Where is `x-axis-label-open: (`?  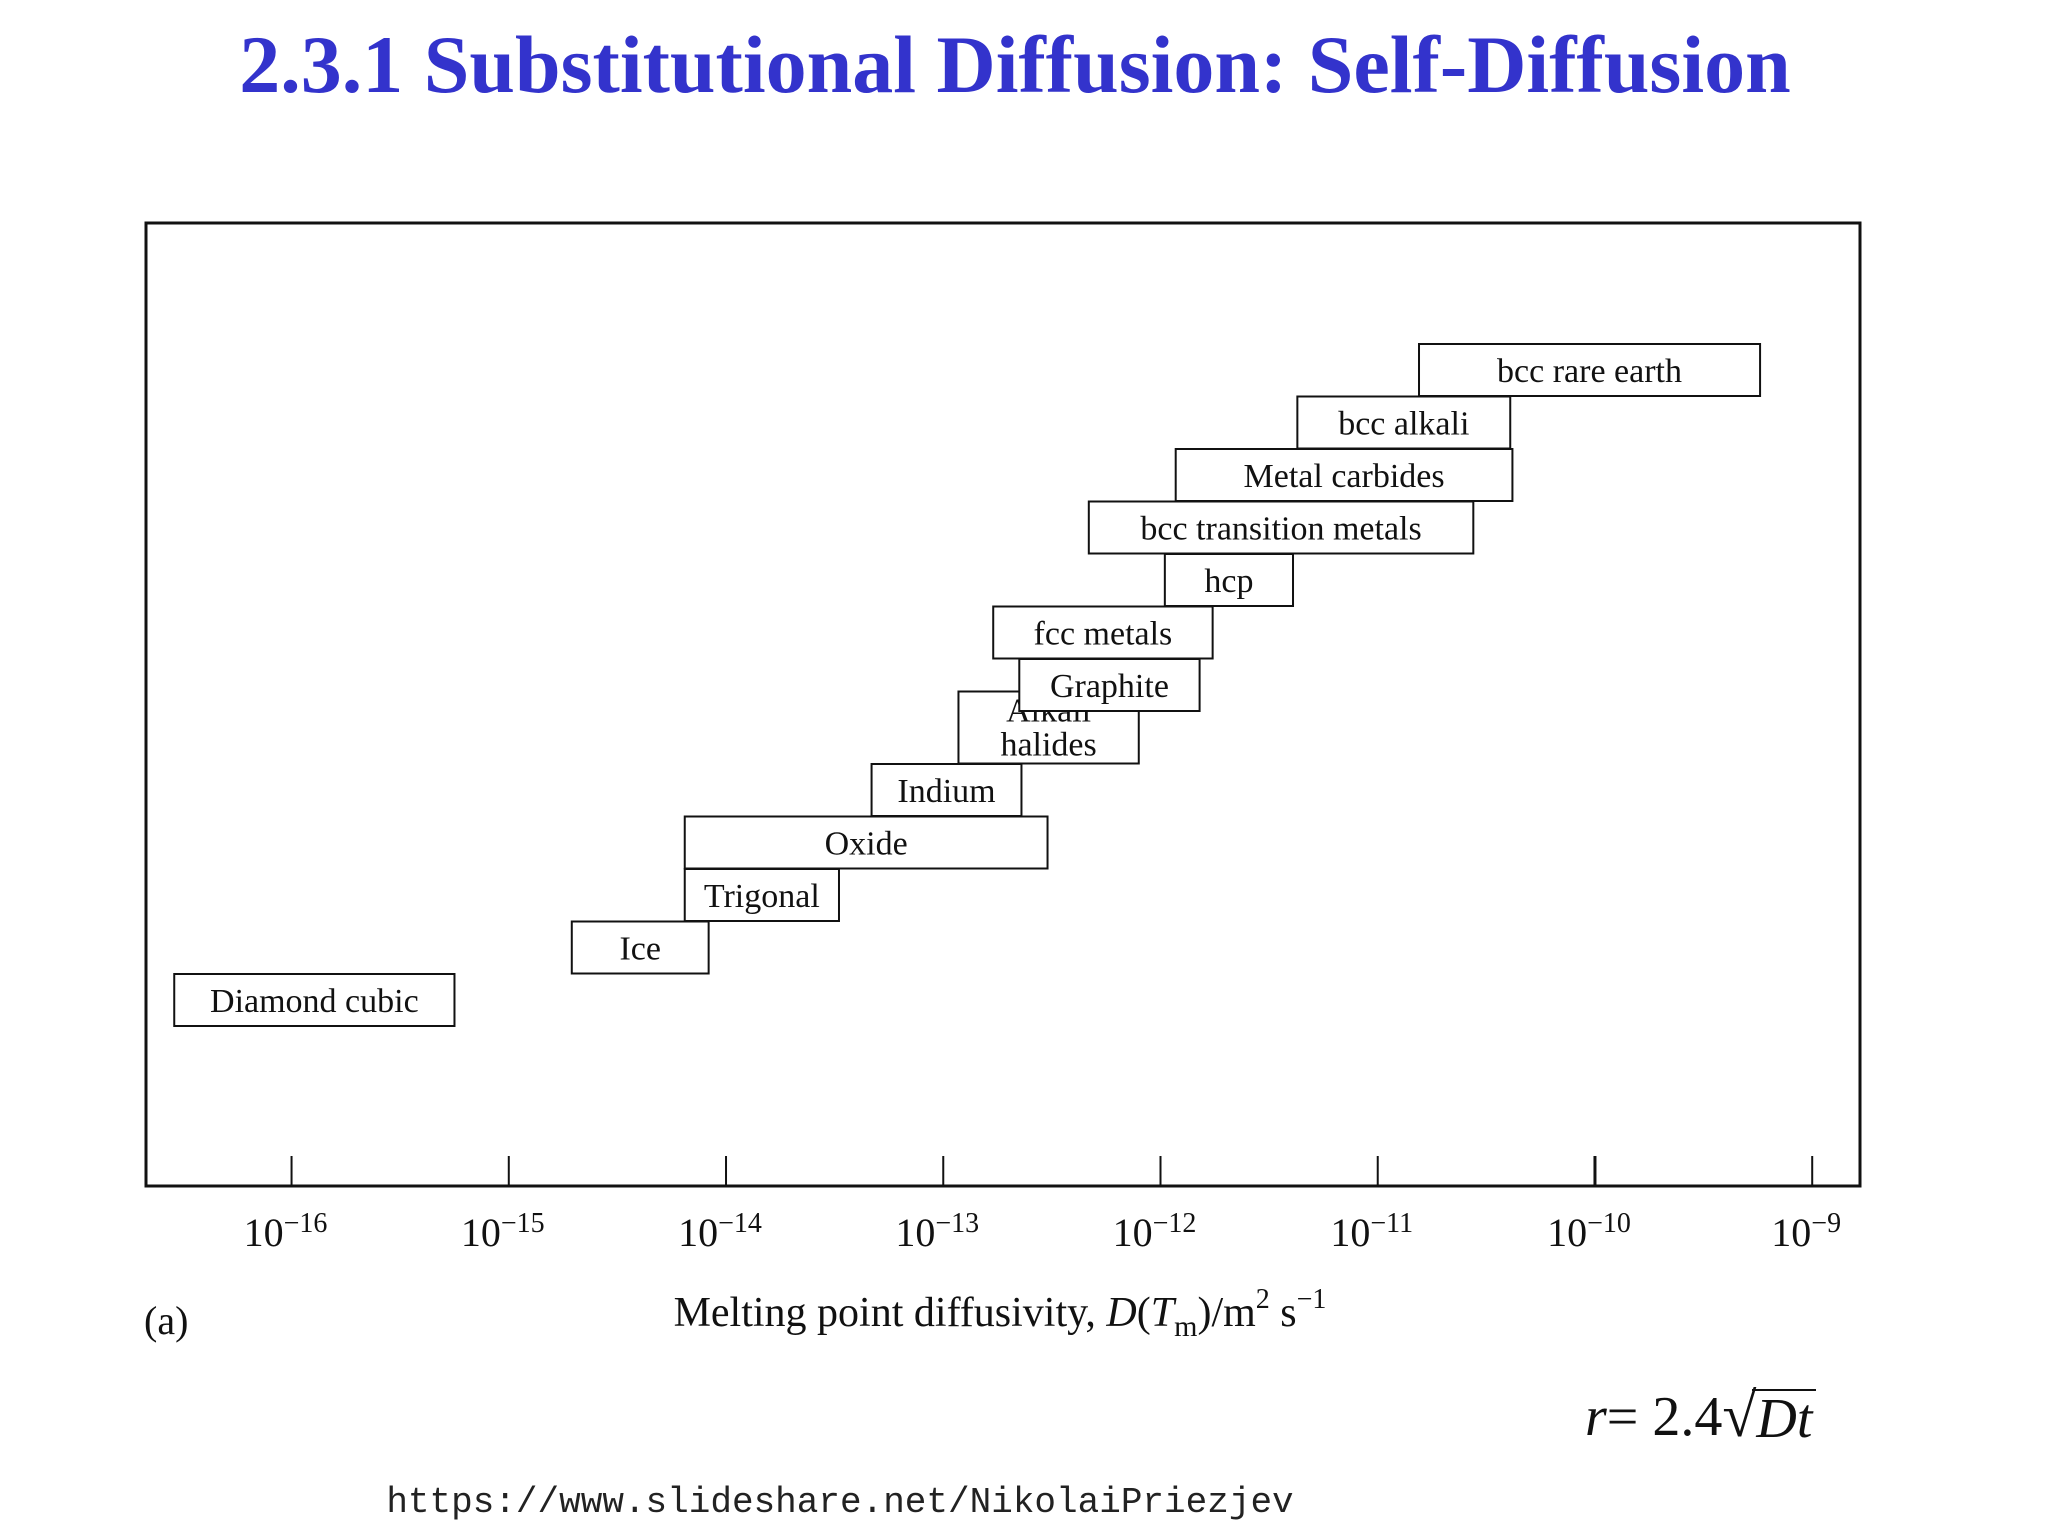
x-axis-label-open: ( is located at coordinates (1144, 1313).